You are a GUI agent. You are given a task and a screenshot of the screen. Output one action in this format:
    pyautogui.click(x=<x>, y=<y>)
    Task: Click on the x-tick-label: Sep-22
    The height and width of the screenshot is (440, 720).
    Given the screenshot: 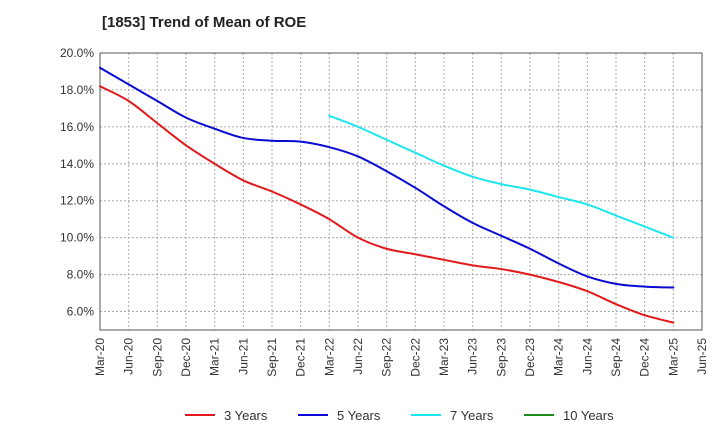 What is the action you would take?
    pyautogui.click(x=387, y=357)
    